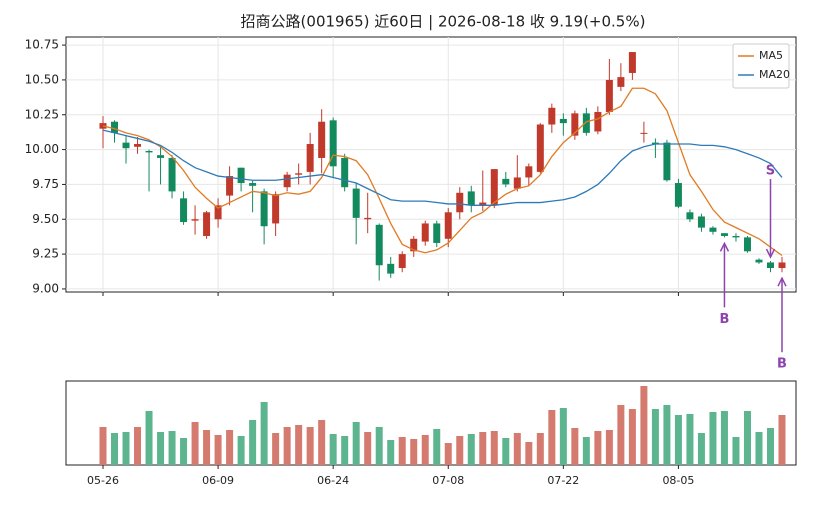  I want to click on x-tick-label: 08-05, so click(678, 480).